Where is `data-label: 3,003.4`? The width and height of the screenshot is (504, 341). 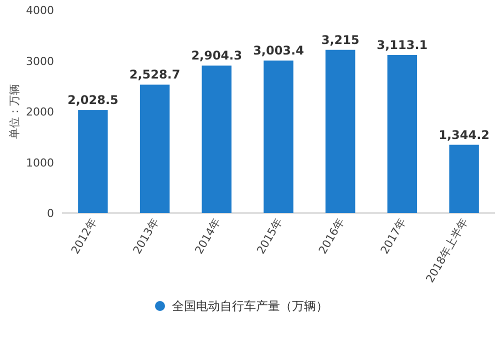 data-label: 3,003.4 is located at coordinates (278, 51).